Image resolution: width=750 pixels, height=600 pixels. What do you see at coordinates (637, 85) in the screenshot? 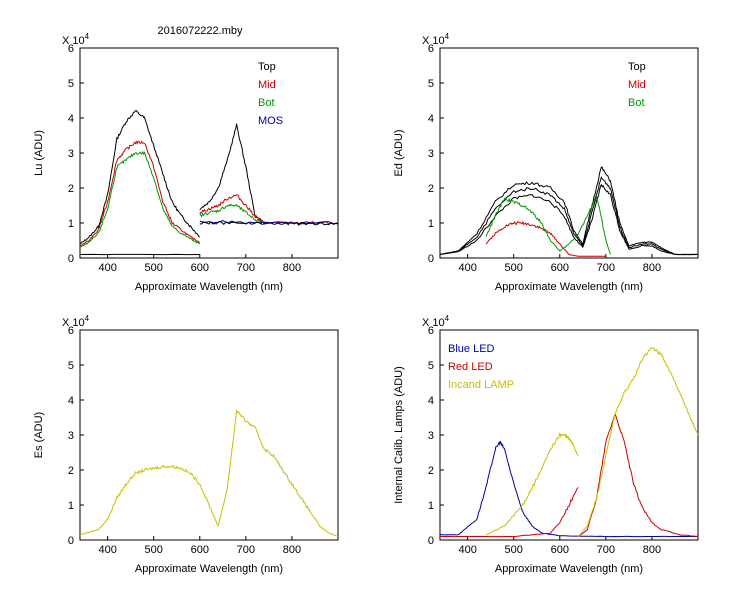
I see `ed-legend-mid: Mid` at bounding box center [637, 85].